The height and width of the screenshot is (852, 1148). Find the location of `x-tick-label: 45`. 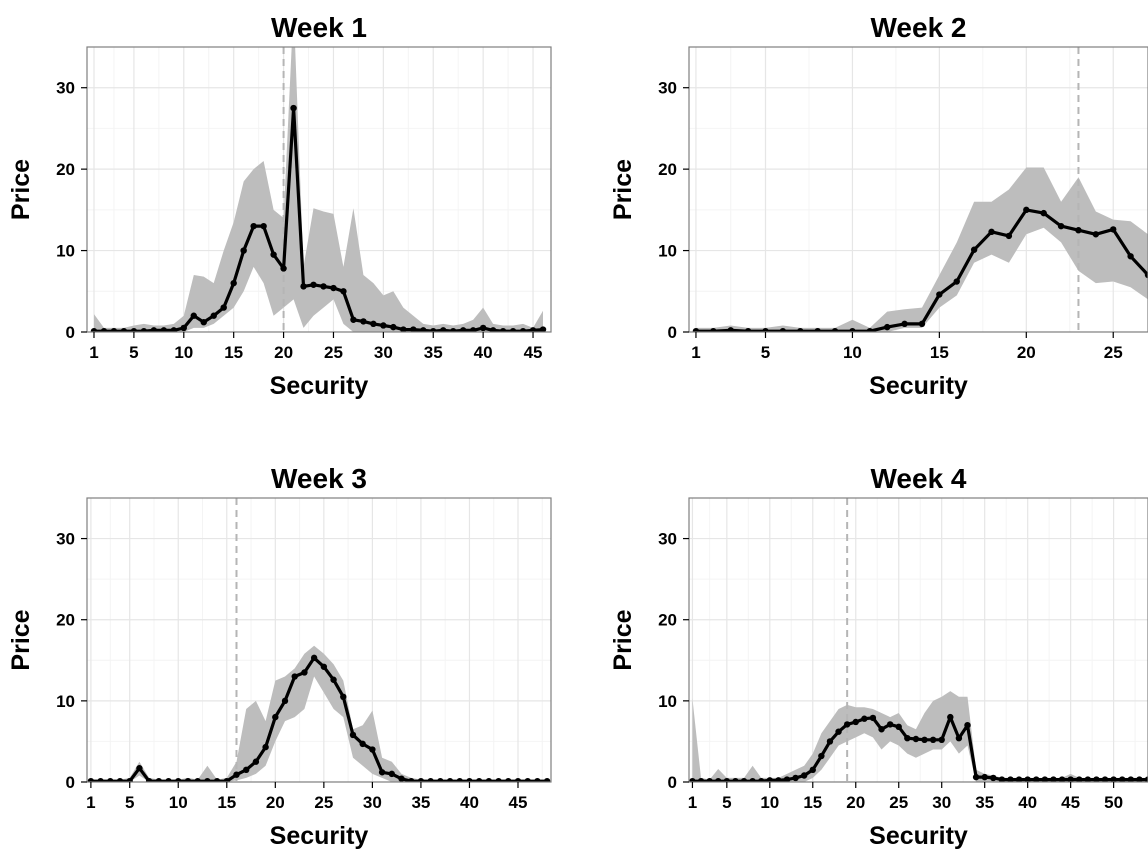

x-tick-label: 45 is located at coordinates (533, 352).